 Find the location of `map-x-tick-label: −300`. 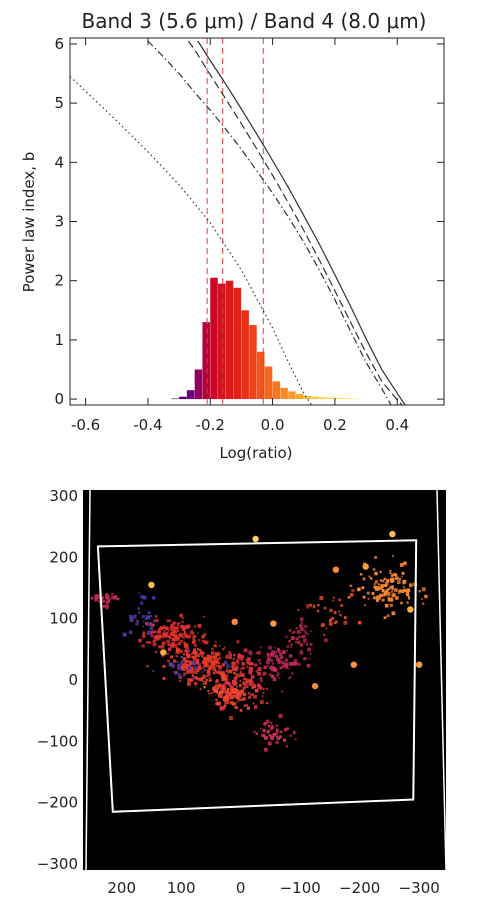

map-x-tick-label: −300 is located at coordinates (419, 888).